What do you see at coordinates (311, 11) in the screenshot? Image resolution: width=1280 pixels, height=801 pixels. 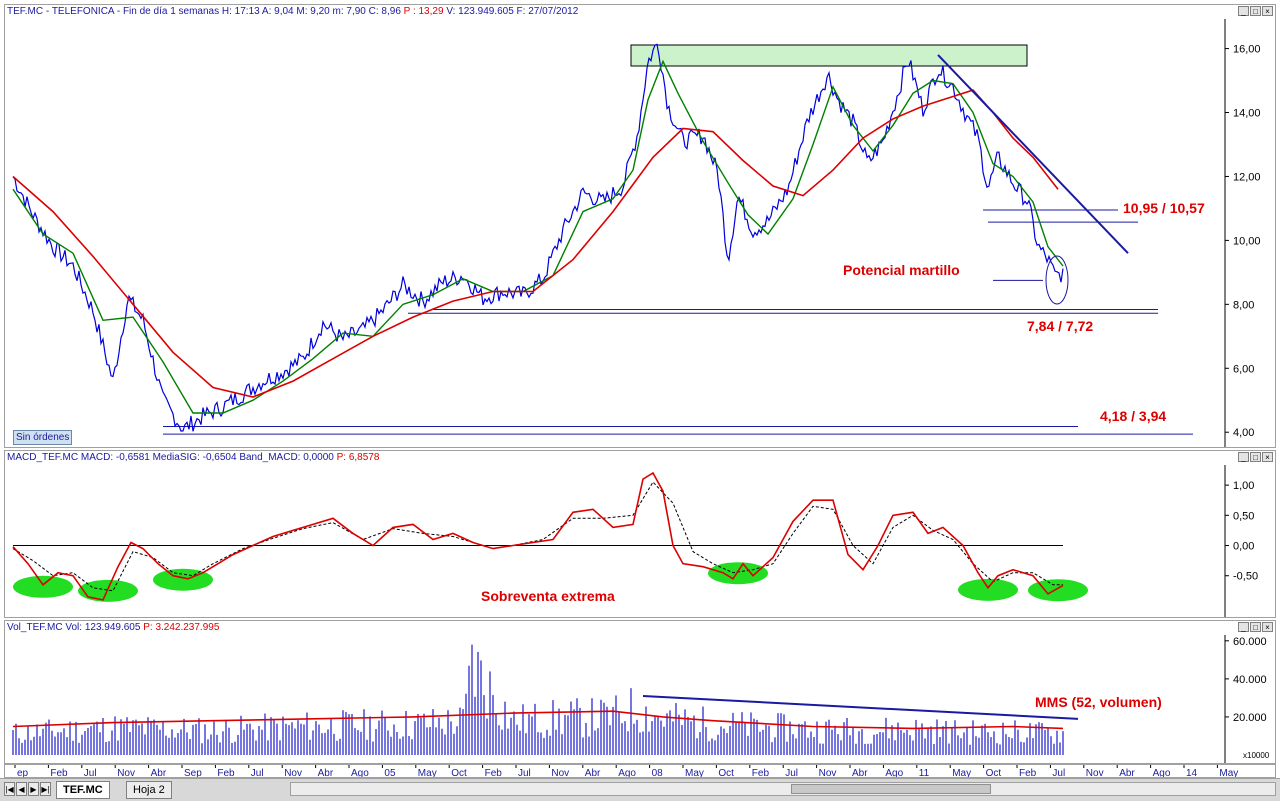 I see `price-title-stats: H: 17:13 A: 9,04 M: 9,20 m: 7,90 C: 8,96` at bounding box center [311, 11].